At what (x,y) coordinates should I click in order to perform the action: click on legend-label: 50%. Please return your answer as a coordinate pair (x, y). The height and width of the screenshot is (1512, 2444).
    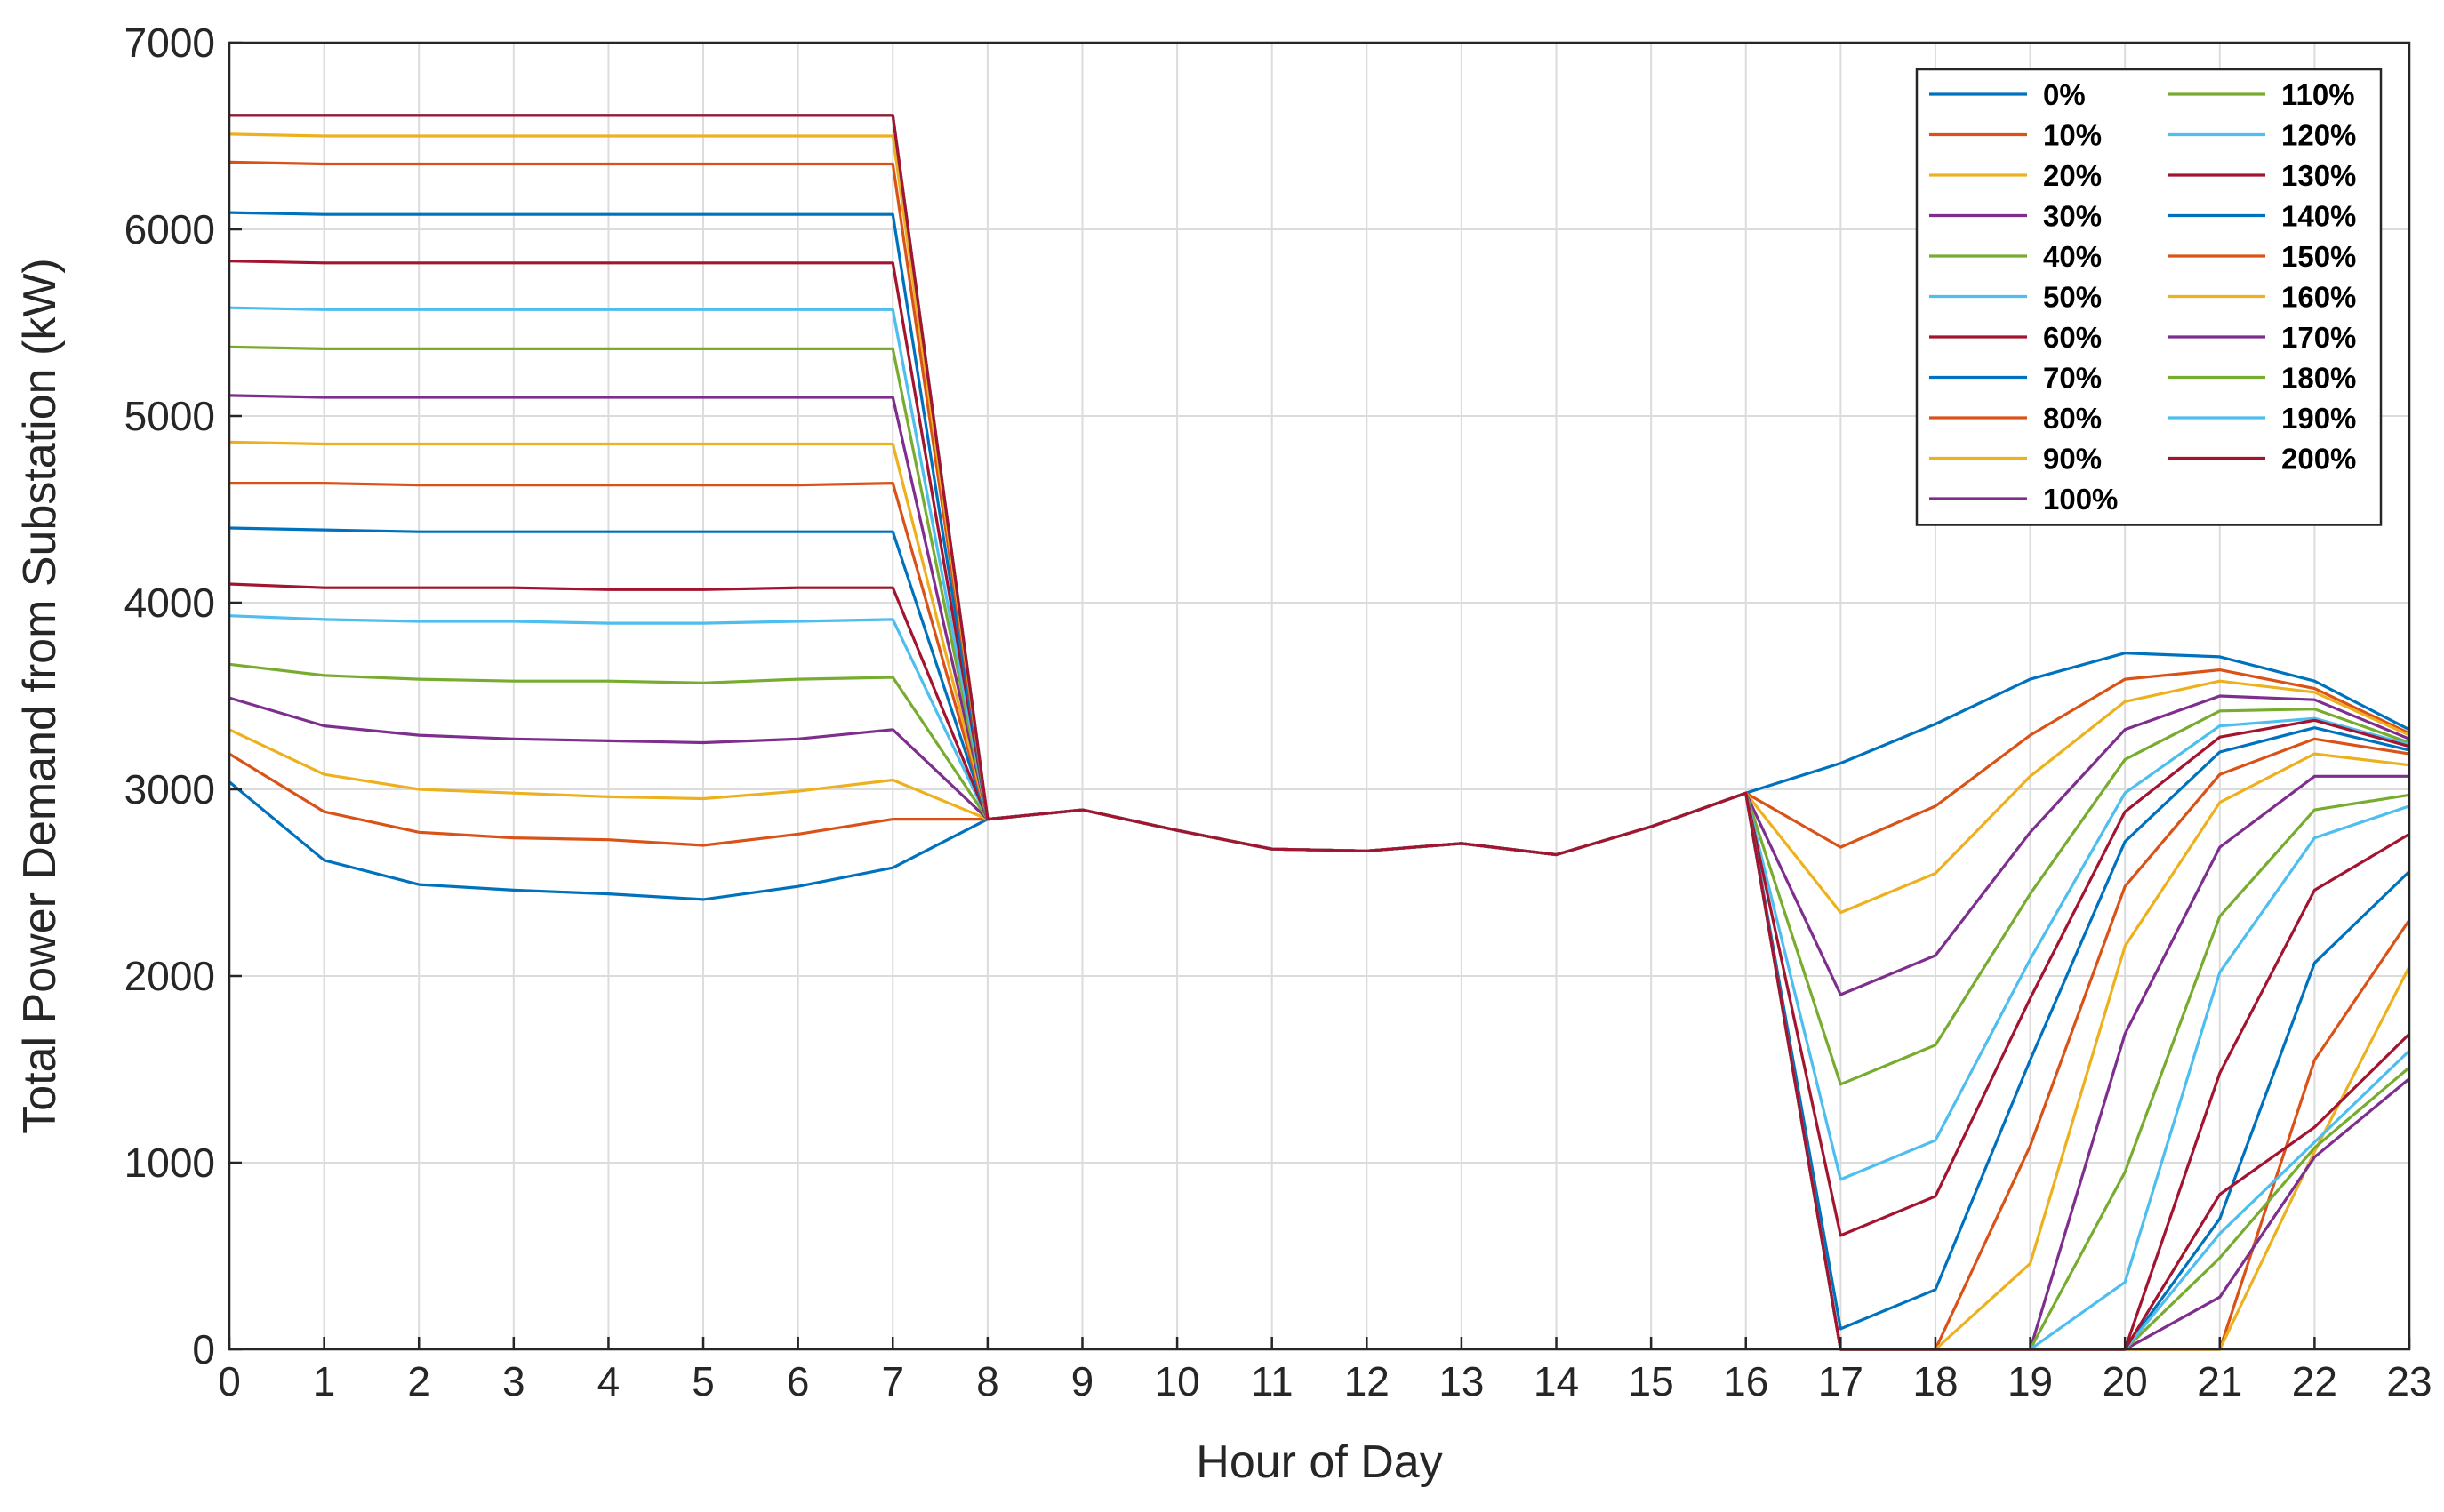
    Looking at the image, I should click on (2072, 297).